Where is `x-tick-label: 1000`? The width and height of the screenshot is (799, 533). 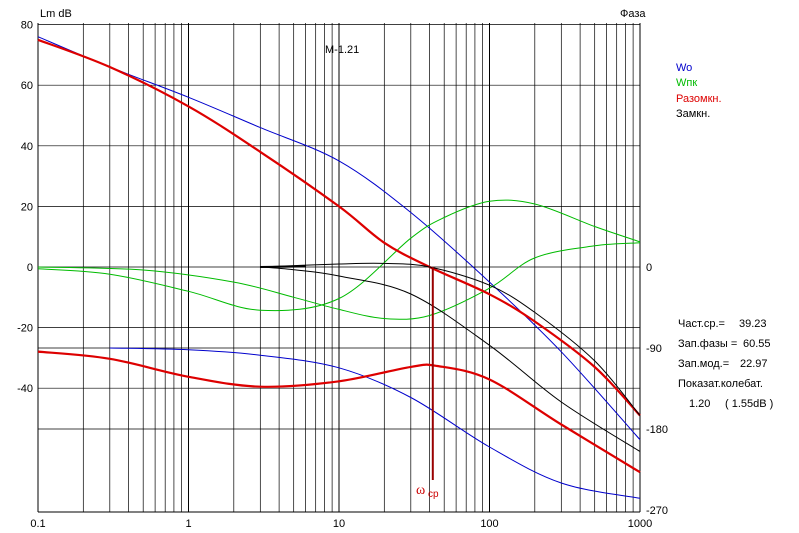
x-tick-label: 1000 is located at coordinates (640, 524).